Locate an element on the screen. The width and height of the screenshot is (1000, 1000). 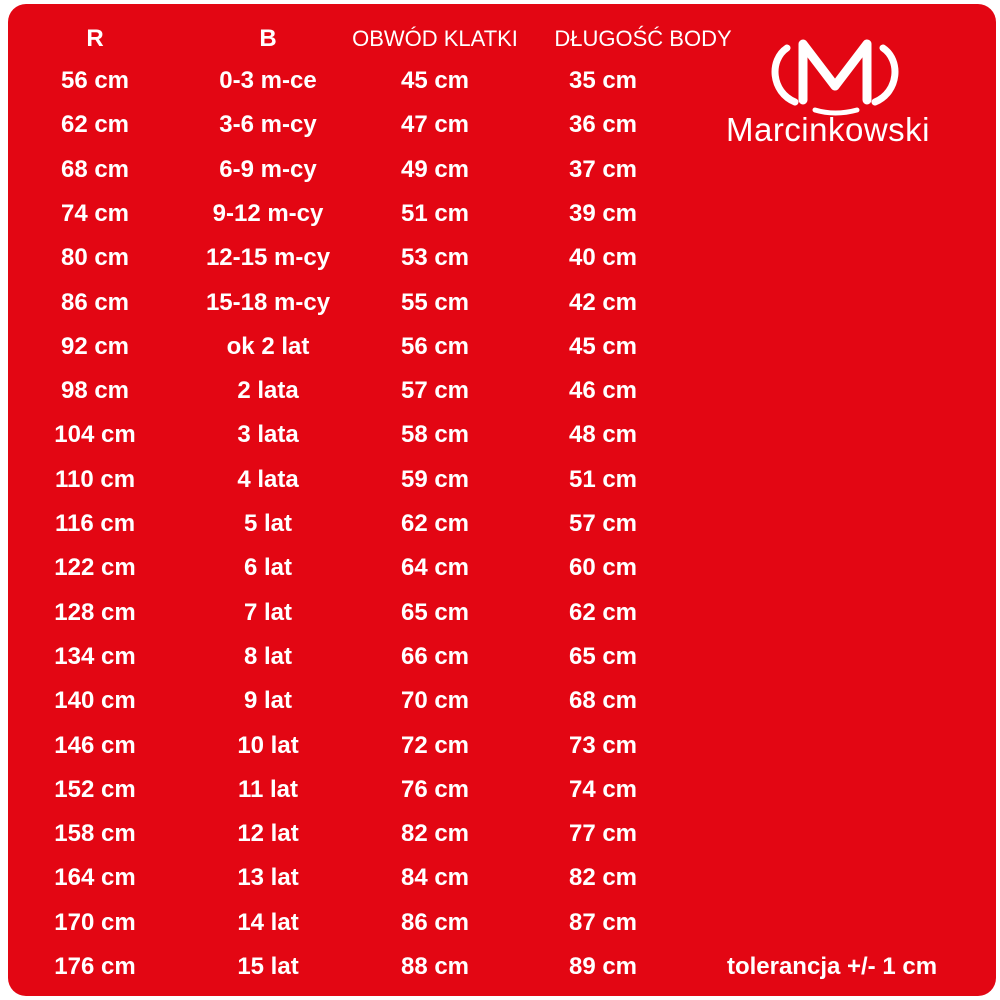
table-cell: 5 lat is located at coordinates (268, 523).